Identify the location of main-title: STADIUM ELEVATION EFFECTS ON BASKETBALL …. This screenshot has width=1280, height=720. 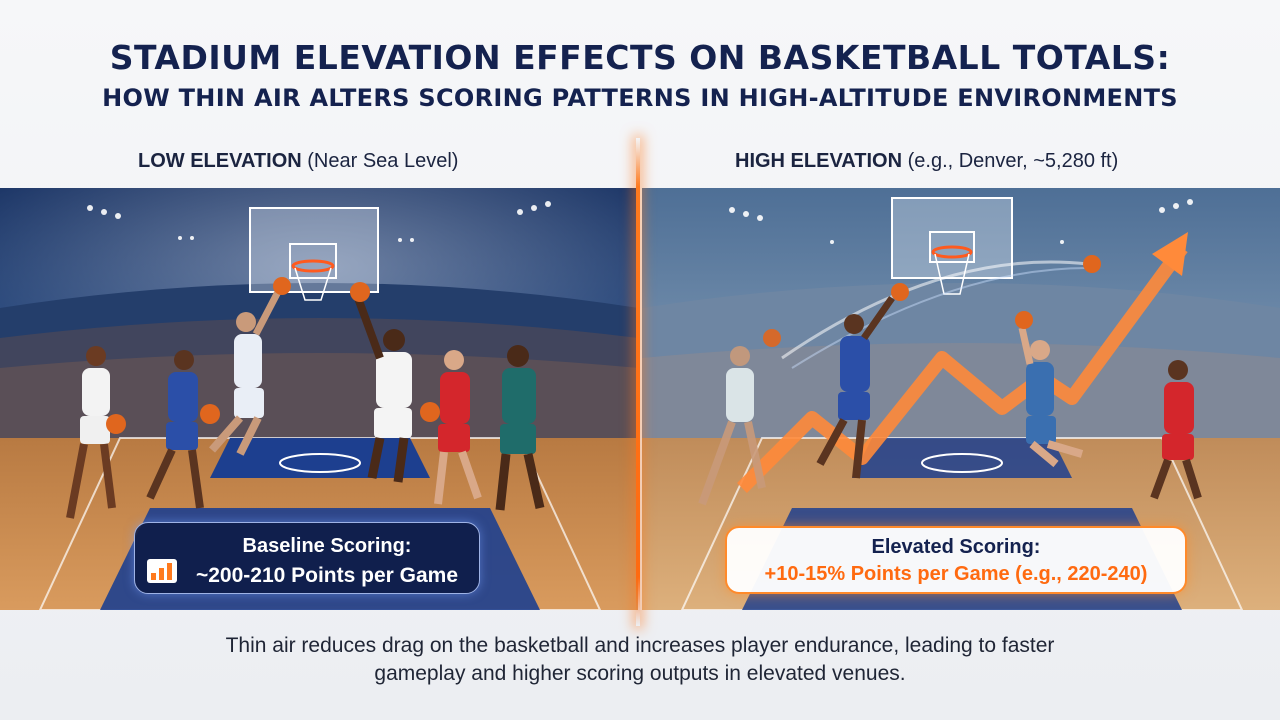
(640, 57).